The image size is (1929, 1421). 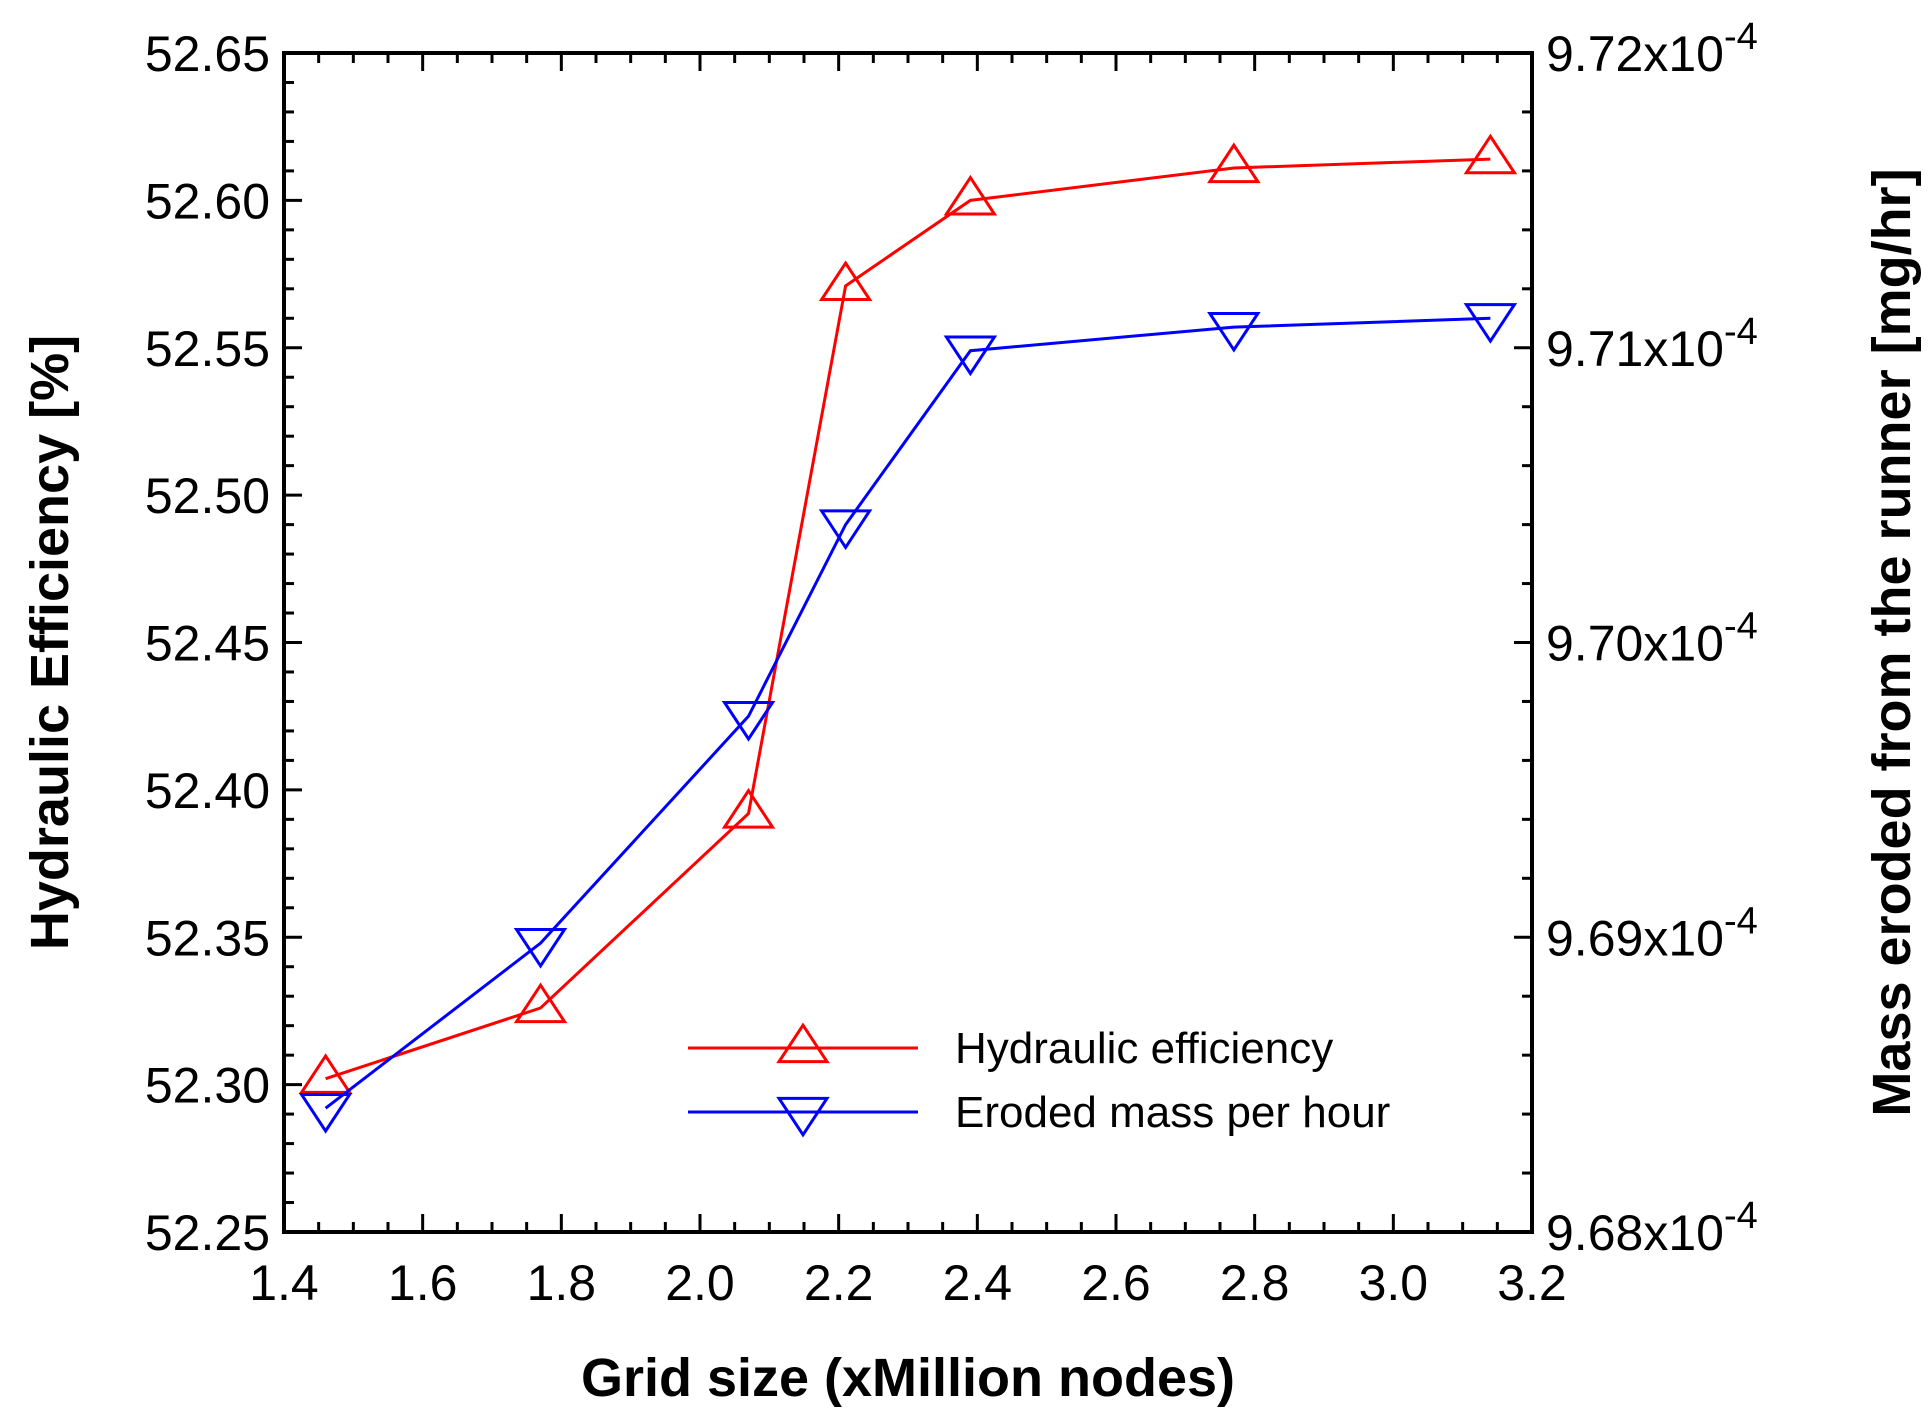 I want to click on x-tick-label: 2.6, so click(x=1116, y=1283).